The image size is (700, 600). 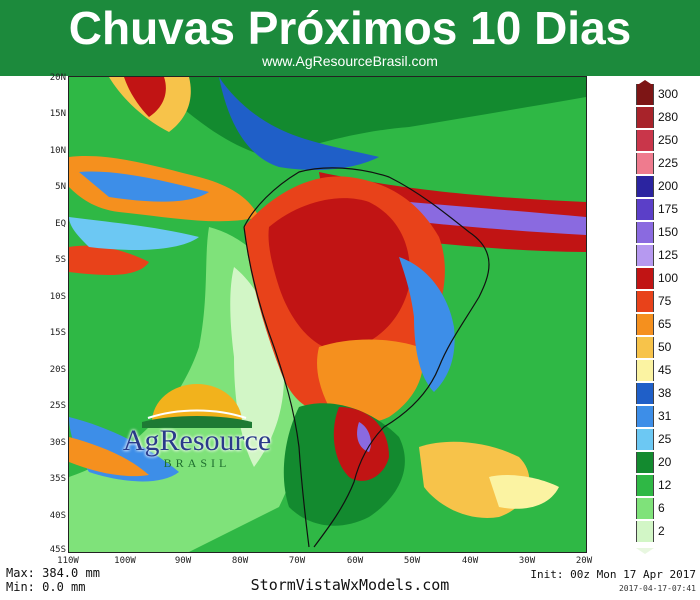 I want to click on lat-label-35s: 35S, so click(x=57, y=479).